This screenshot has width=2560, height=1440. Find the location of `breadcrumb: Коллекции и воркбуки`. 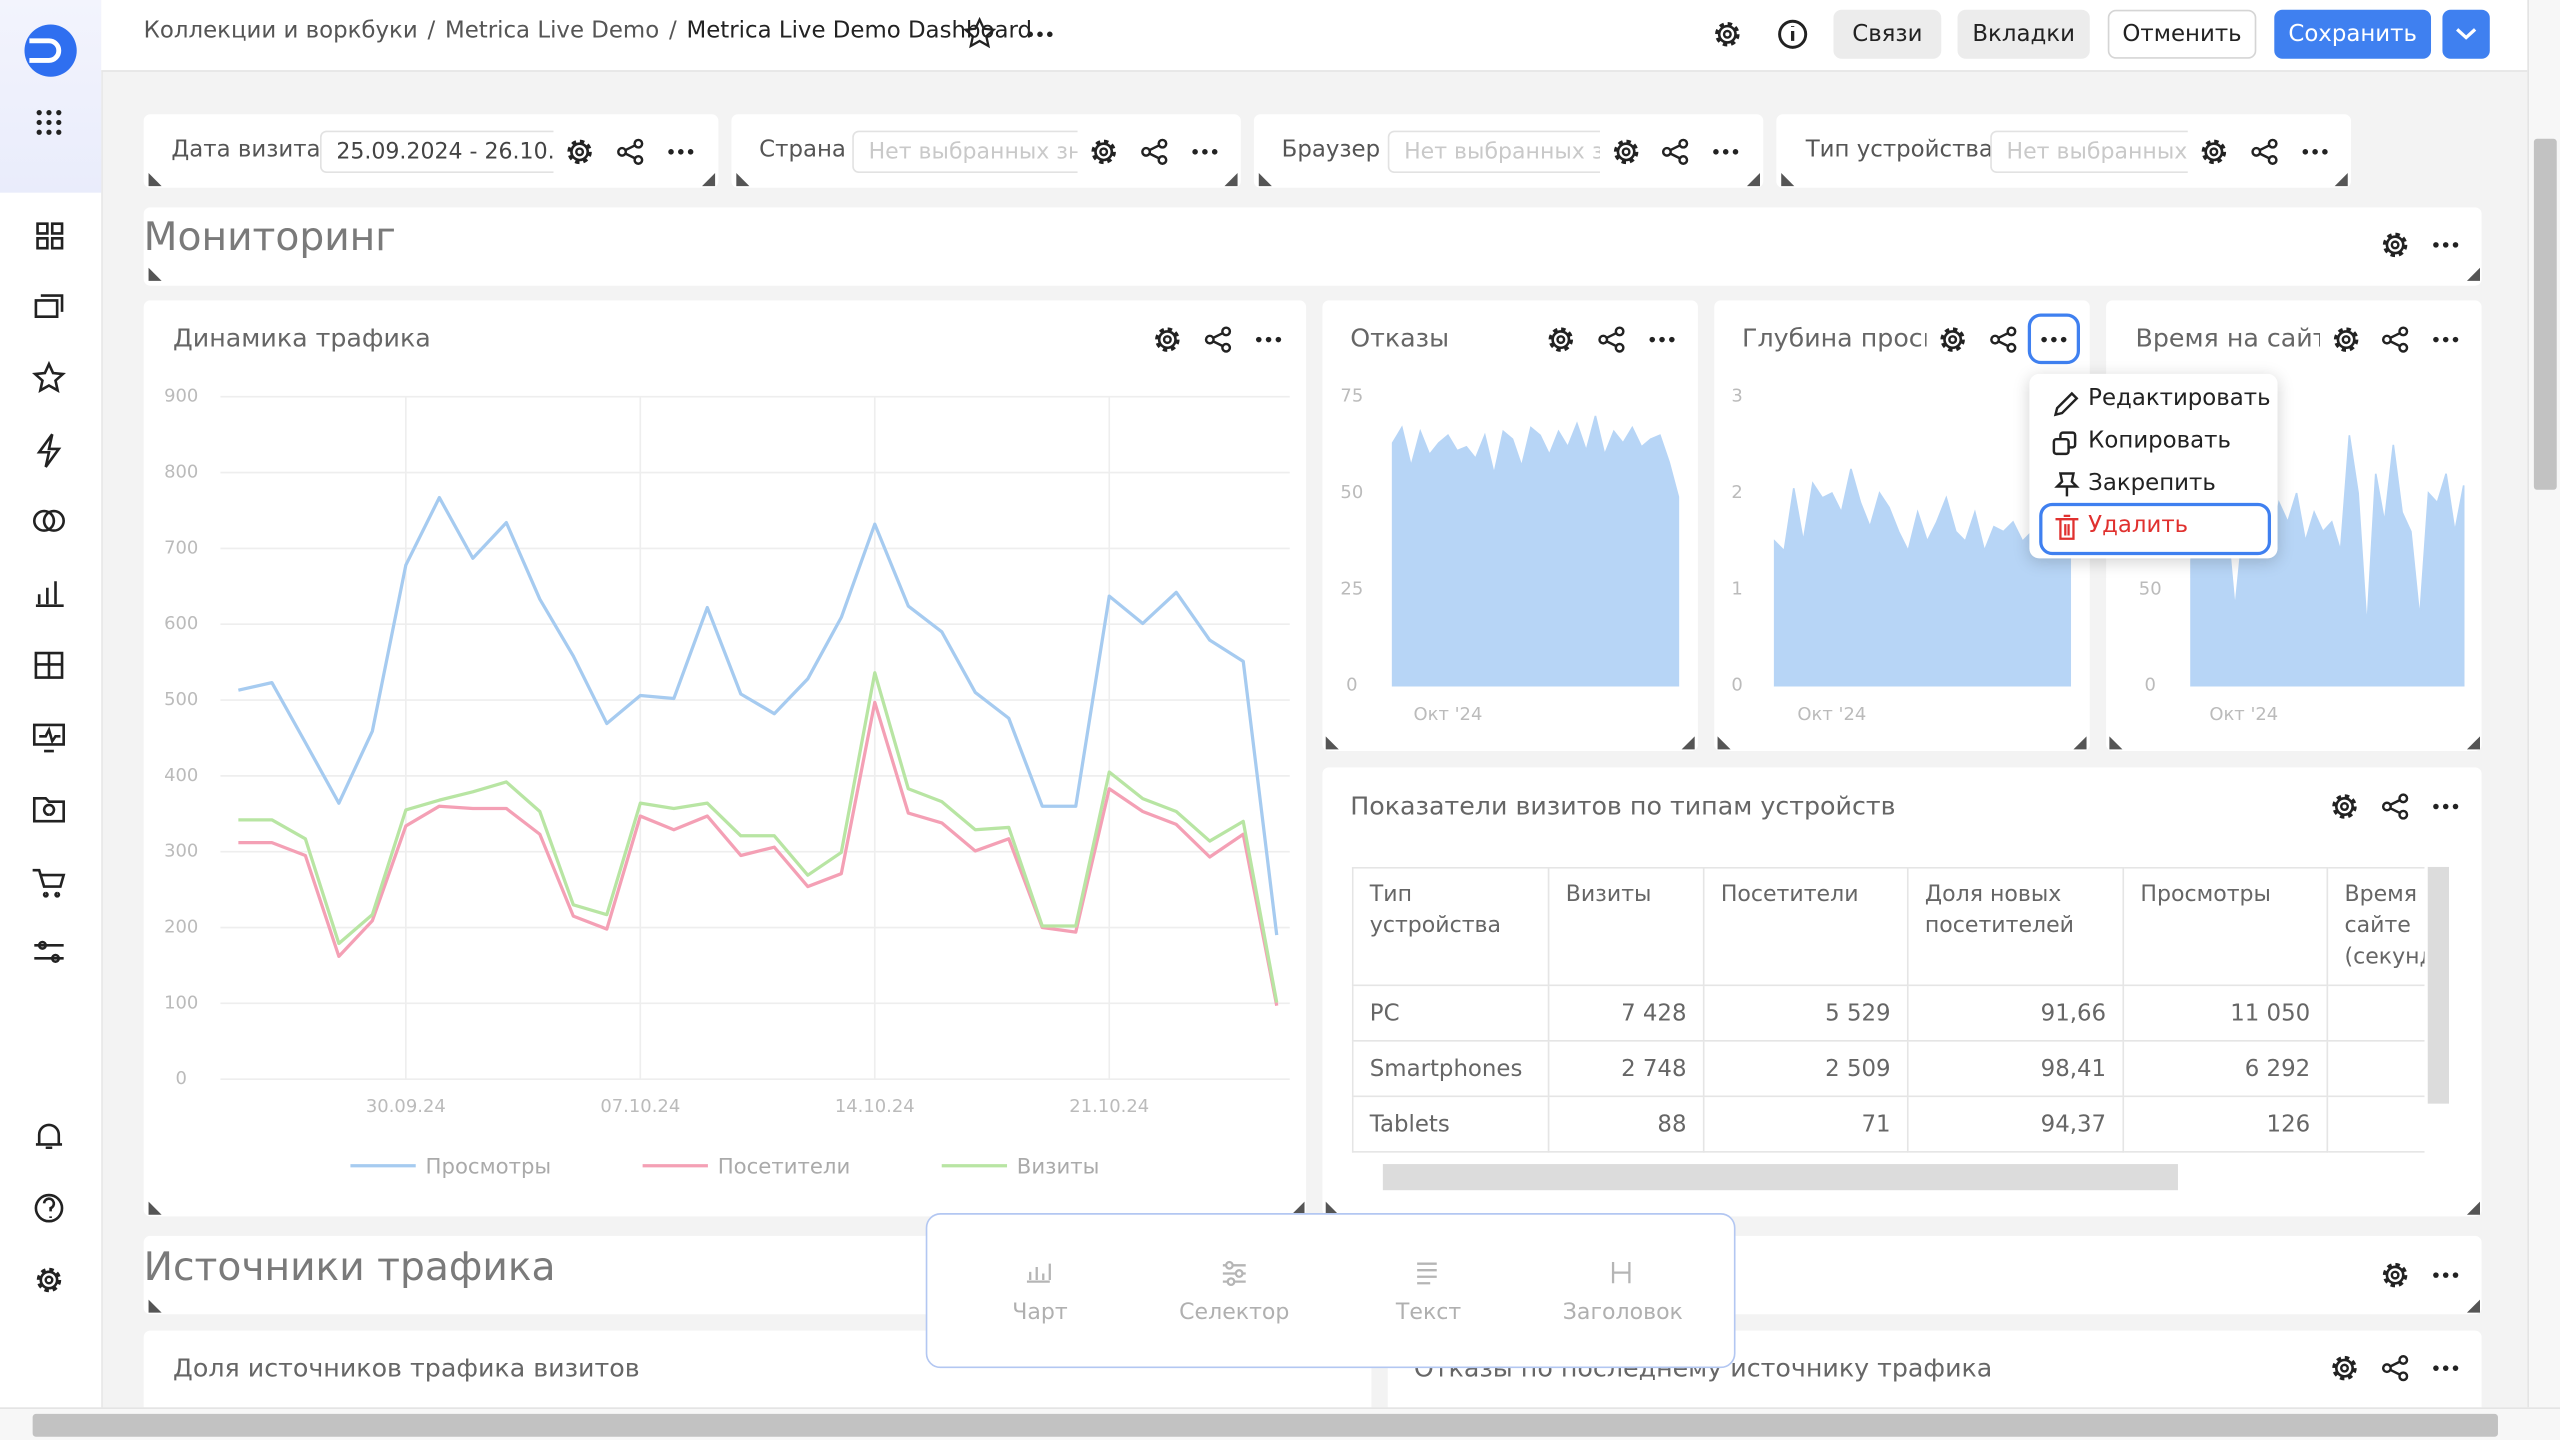

breadcrumb: Коллекции и воркбуки is located at coordinates (280, 31).